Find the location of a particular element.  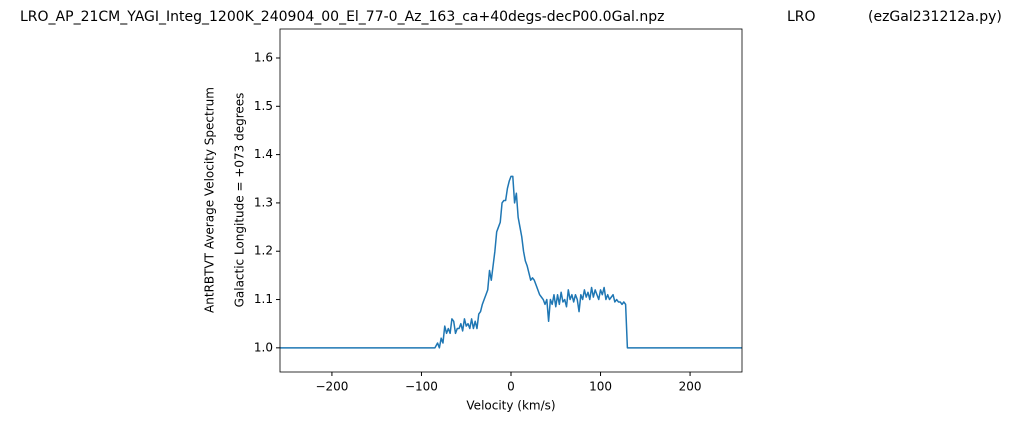

annotation: (ezGal231212a.py) is located at coordinates (935, 17).